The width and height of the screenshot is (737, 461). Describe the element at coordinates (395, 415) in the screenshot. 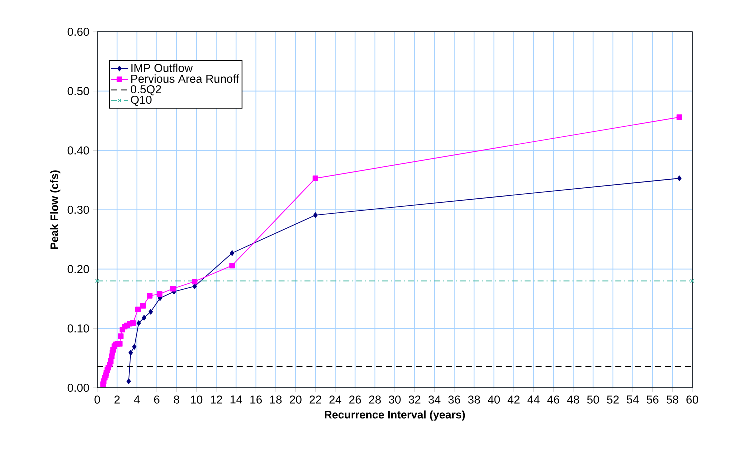

I see `x-axis-title: Recurrence Interval (years)` at that location.